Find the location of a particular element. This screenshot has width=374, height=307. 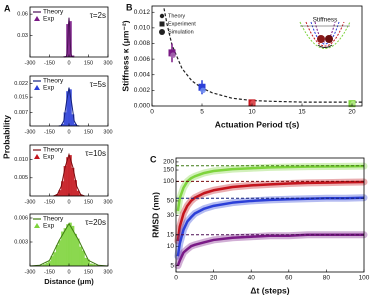

x-tick-label: 15 is located at coordinates (302, 112).